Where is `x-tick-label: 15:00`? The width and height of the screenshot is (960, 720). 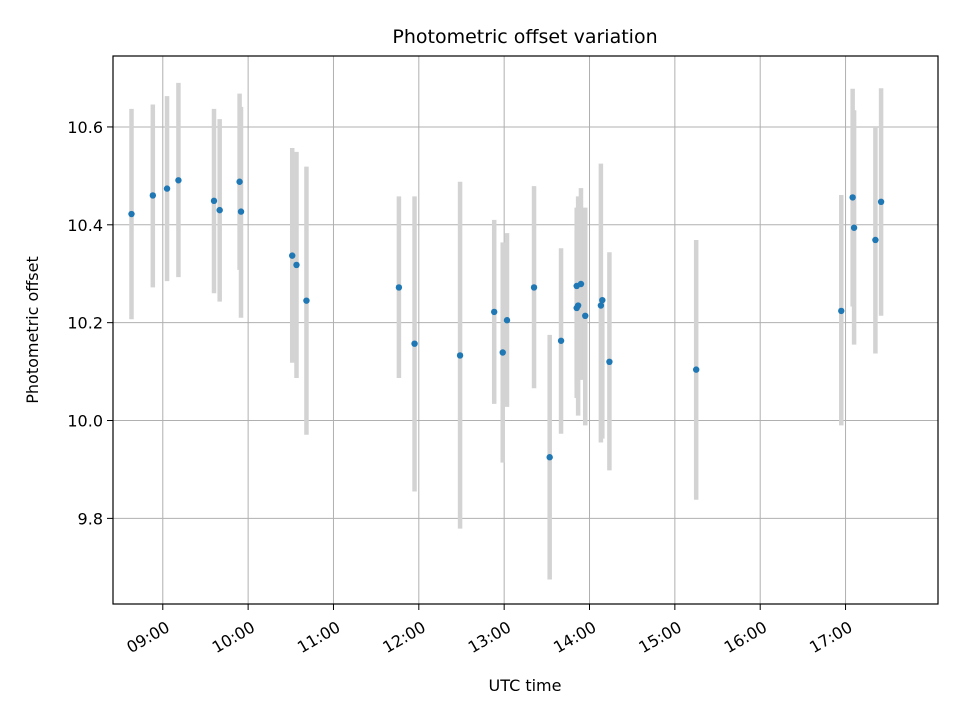
x-tick-label: 15:00 is located at coordinates (659, 637).